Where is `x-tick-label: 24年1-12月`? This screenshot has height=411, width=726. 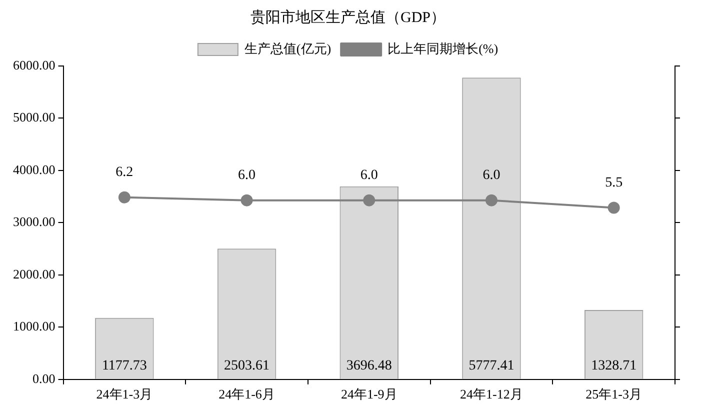 x-tick-label: 24年1-12月 is located at coordinates (491, 394).